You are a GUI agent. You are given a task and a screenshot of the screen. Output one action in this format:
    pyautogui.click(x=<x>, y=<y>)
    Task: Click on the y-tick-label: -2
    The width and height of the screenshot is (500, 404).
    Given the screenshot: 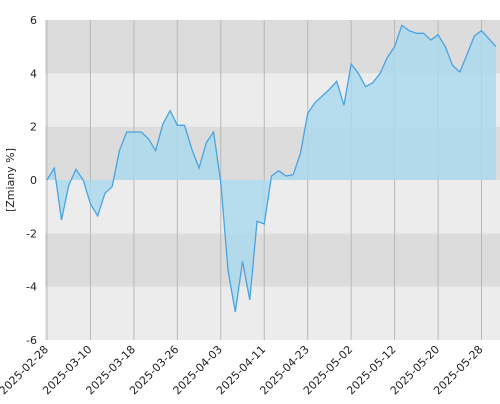 What is the action you would take?
    pyautogui.click(x=31, y=233)
    